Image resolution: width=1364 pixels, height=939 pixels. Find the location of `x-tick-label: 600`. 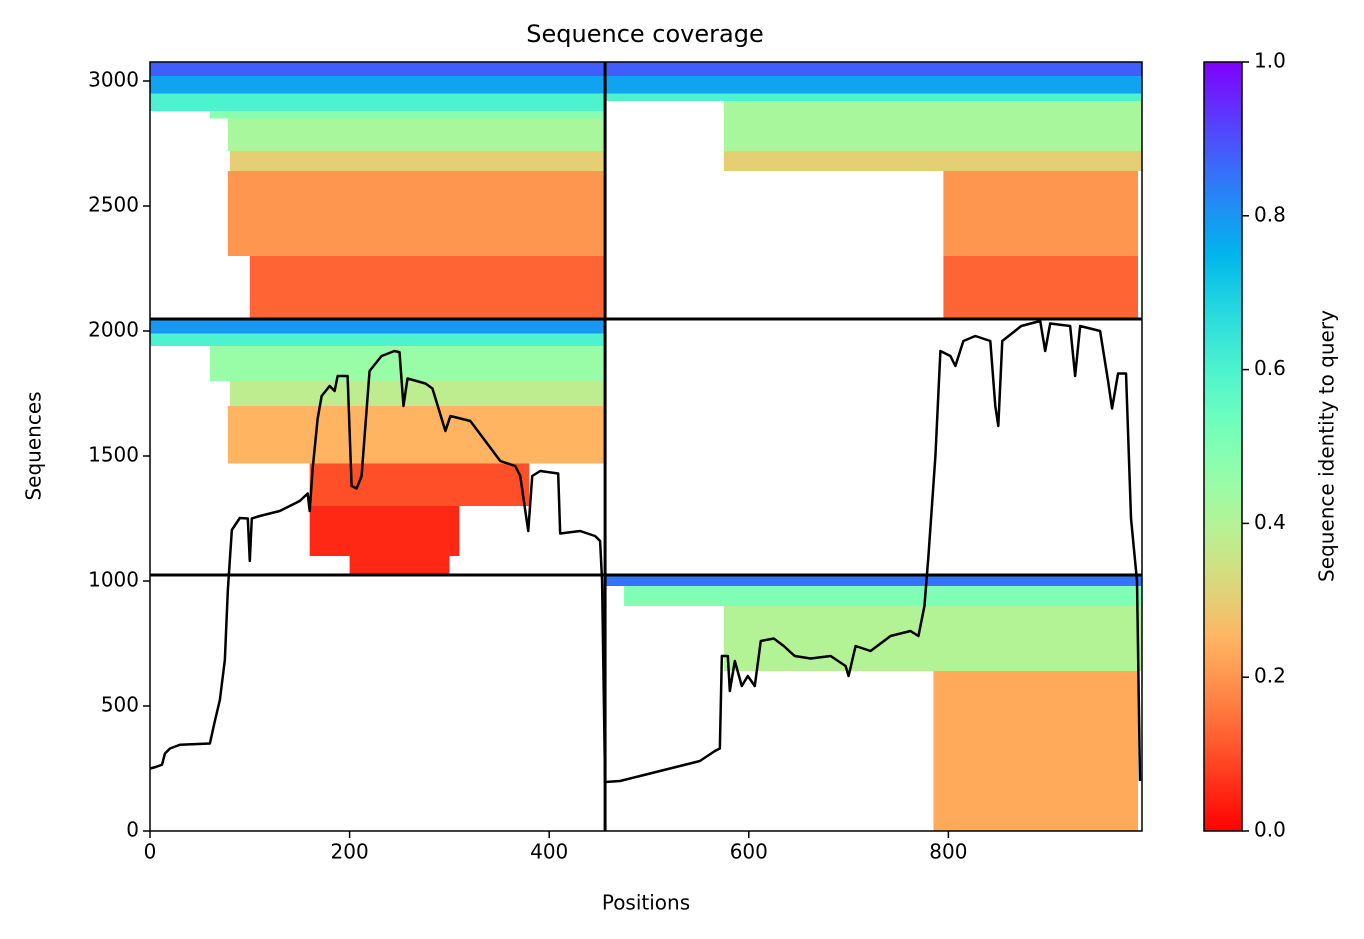

x-tick-label: 600 is located at coordinates (749, 852).